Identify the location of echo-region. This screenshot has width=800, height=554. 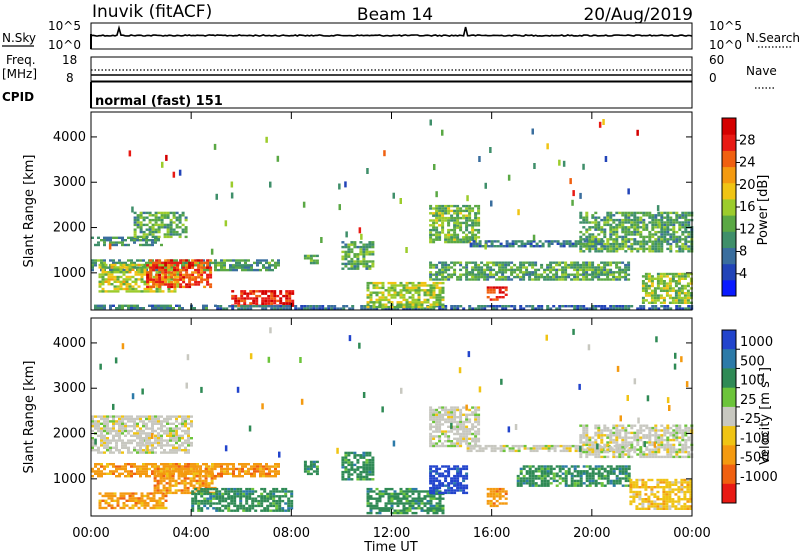
(405, 295).